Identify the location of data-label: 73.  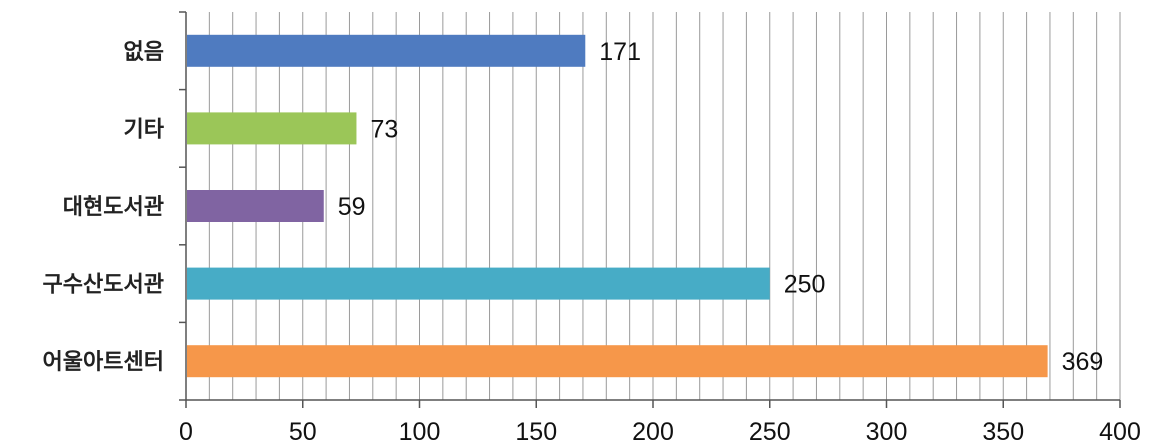
(384, 129).